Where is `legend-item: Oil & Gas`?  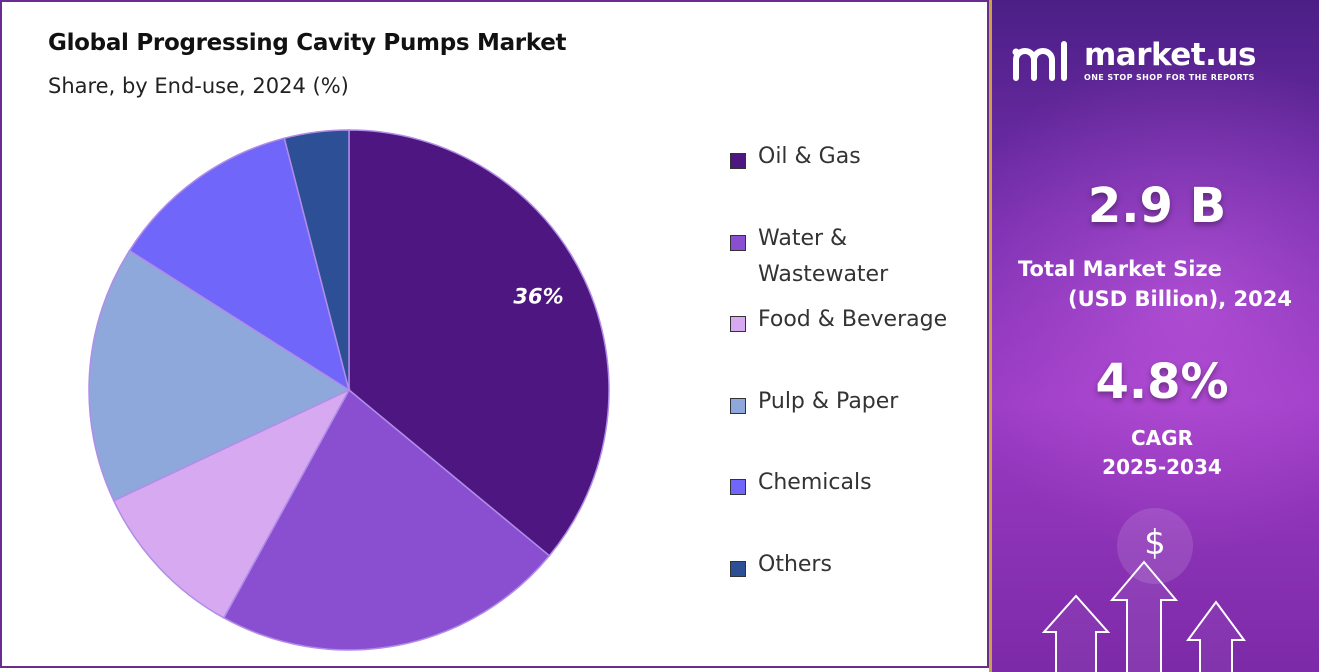
legend-item: Oil & Gas is located at coordinates (854, 159).